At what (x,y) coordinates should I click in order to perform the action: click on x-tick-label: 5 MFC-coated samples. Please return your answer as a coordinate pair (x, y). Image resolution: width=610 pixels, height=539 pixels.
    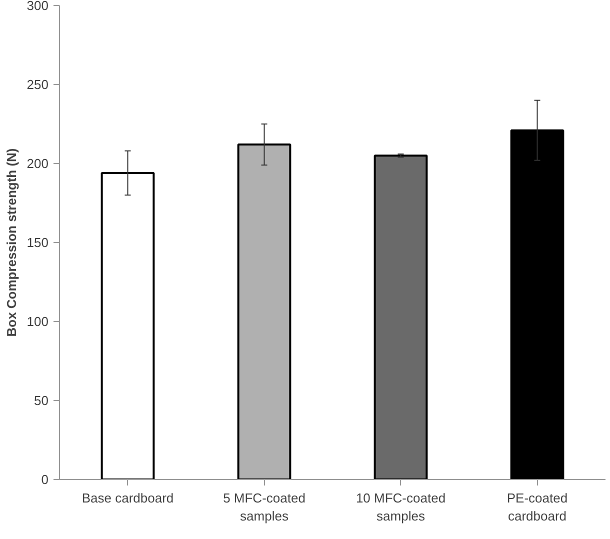
    Looking at the image, I should click on (264, 507).